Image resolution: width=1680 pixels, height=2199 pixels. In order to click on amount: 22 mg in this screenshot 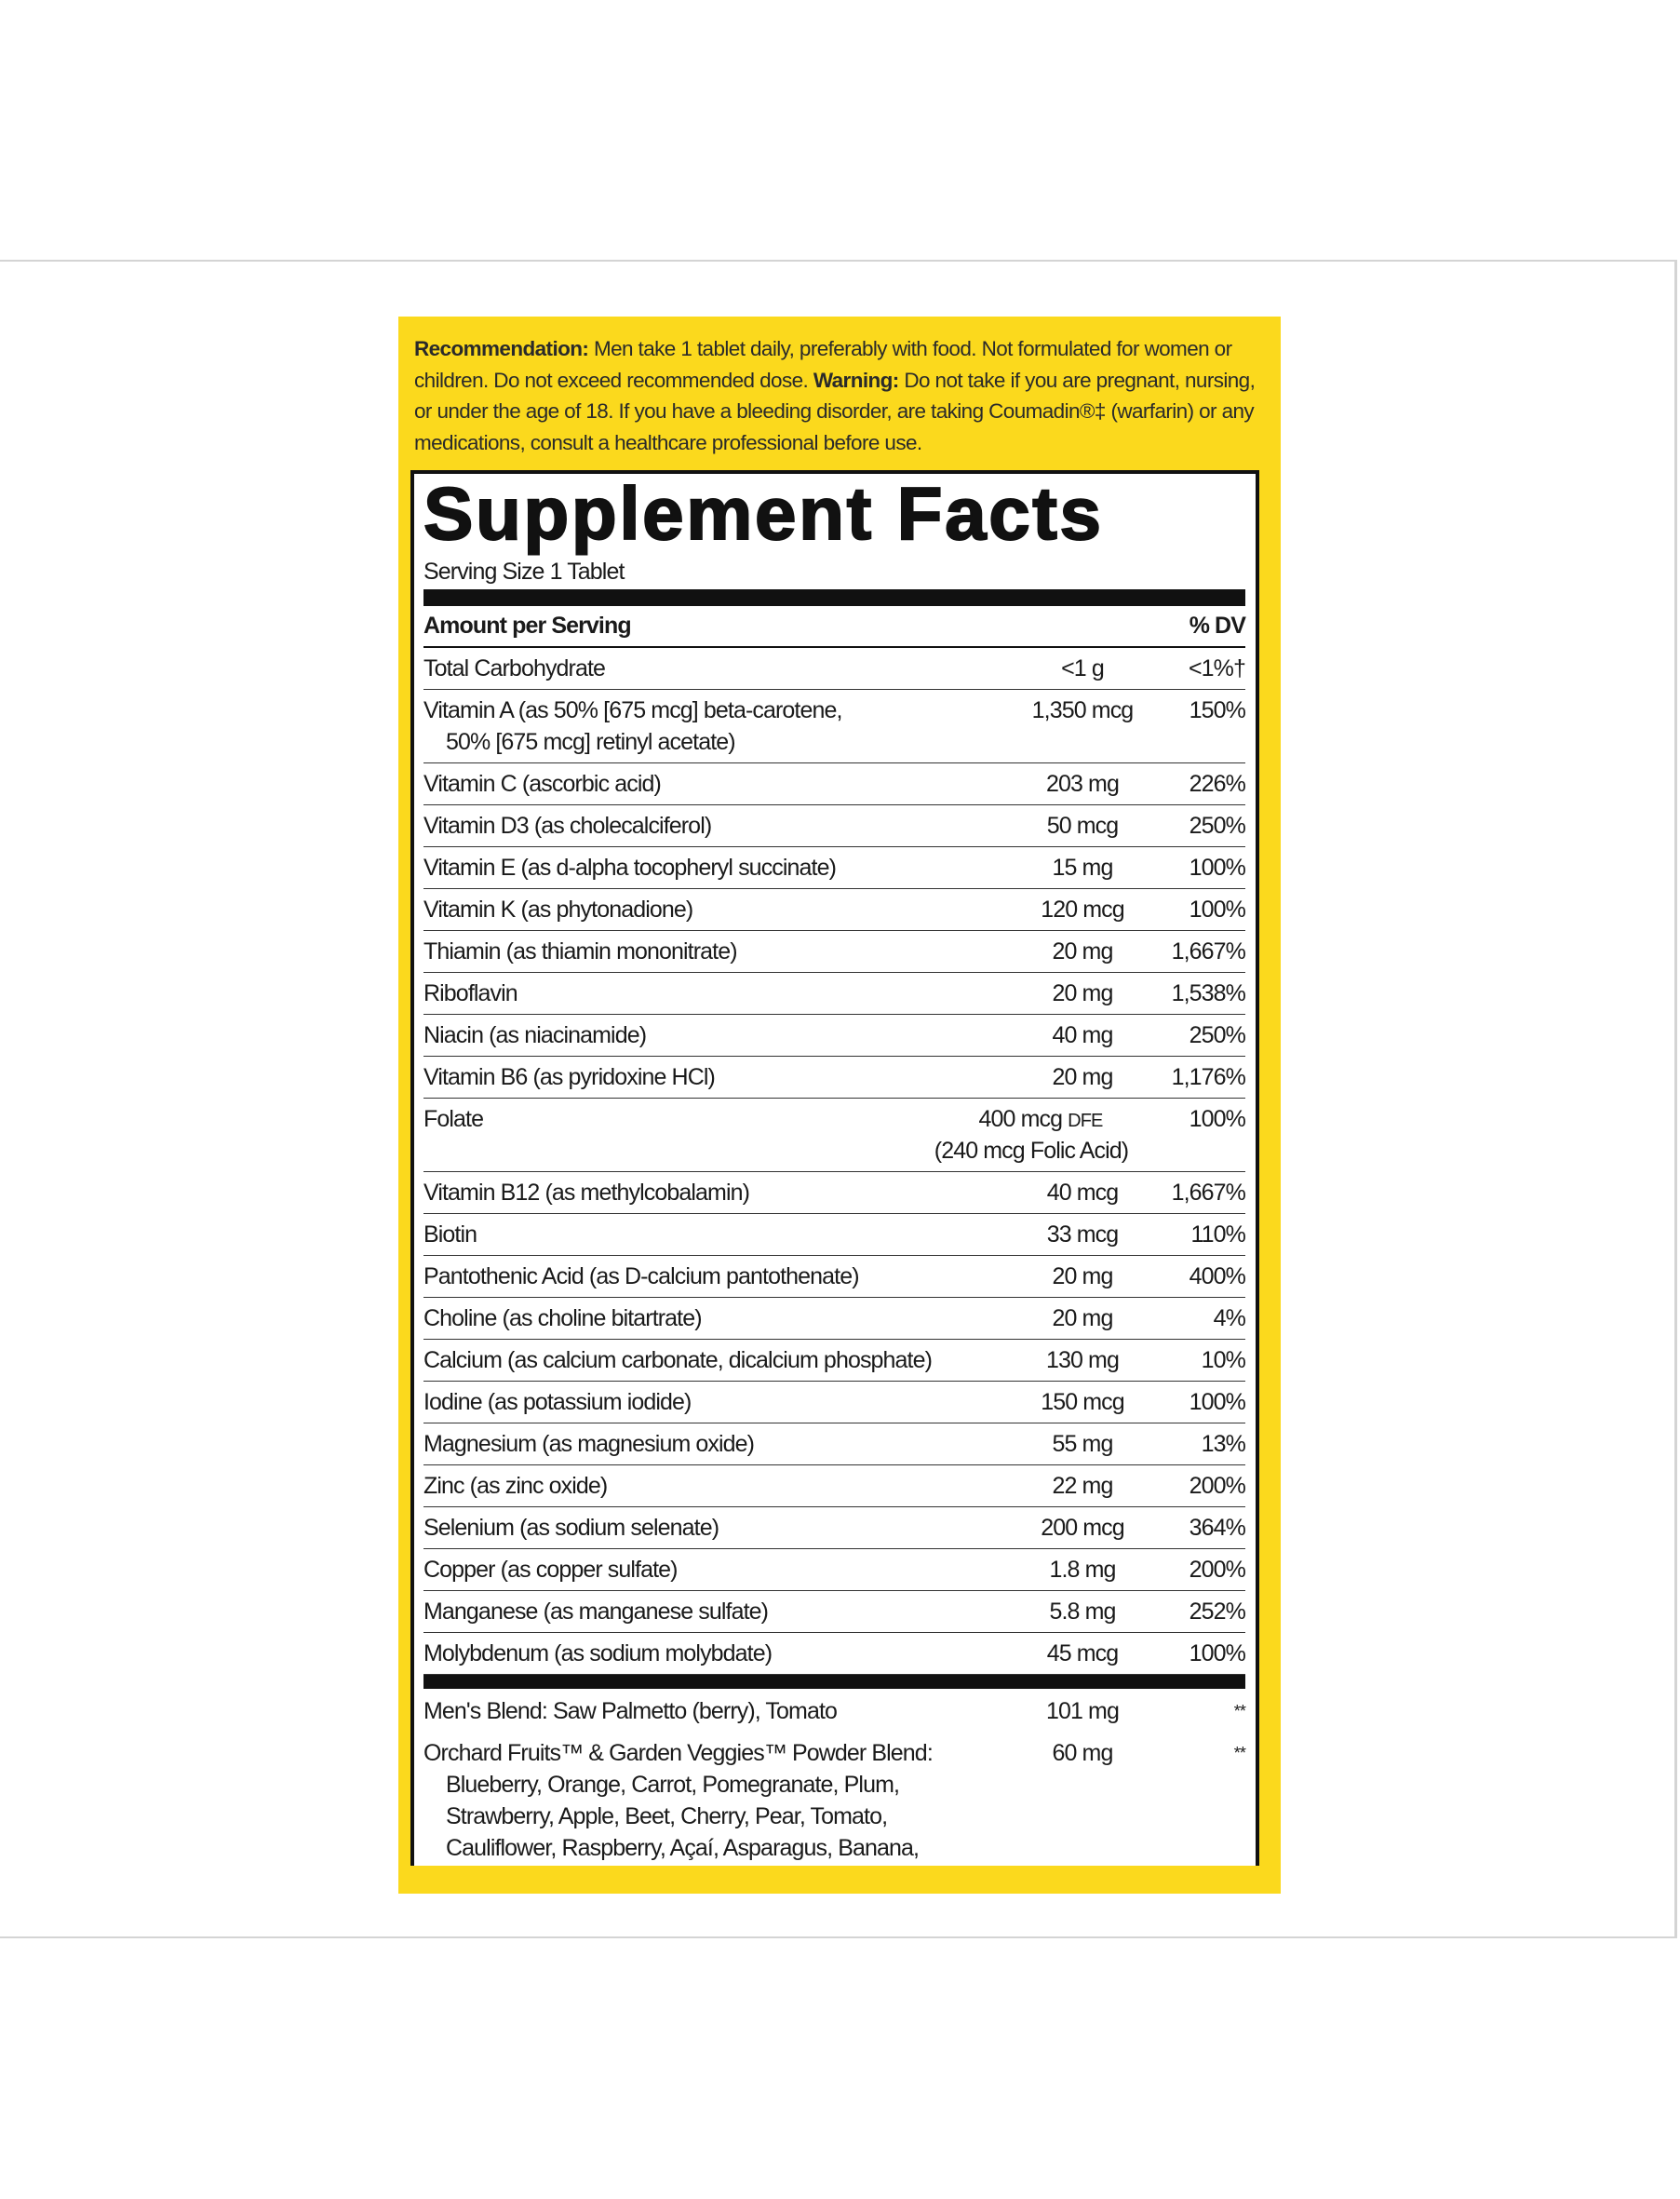, I will do `click(1083, 1486)`.